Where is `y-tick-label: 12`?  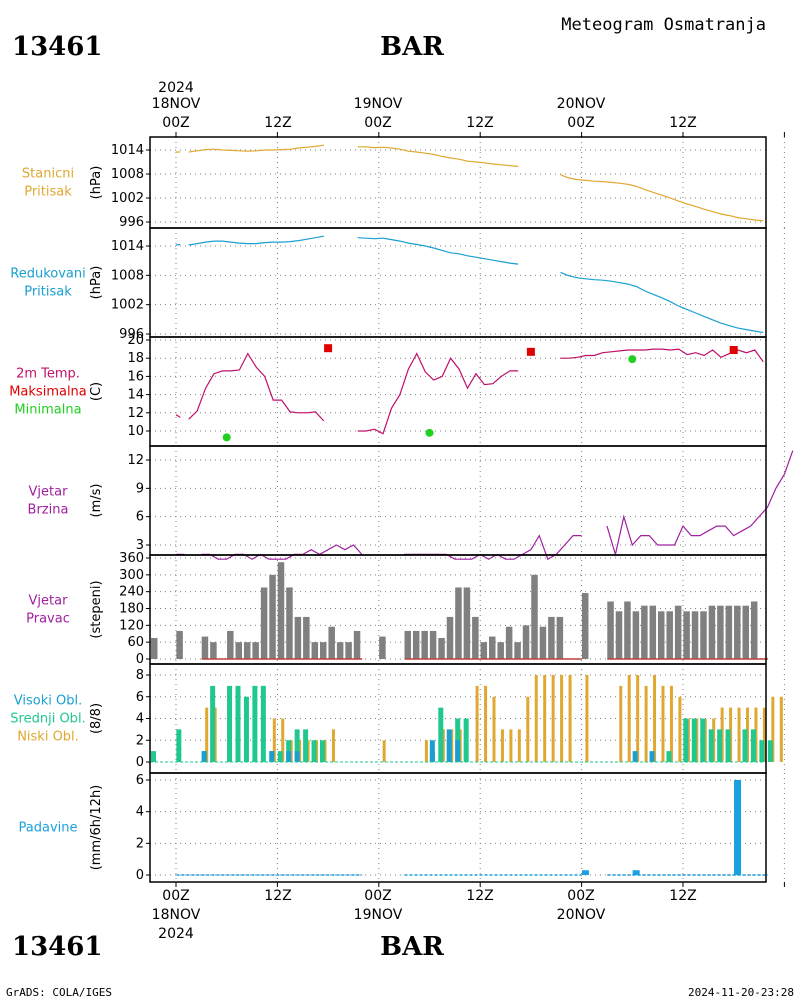
y-tick-label: 12 is located at coordinates (135, 460).